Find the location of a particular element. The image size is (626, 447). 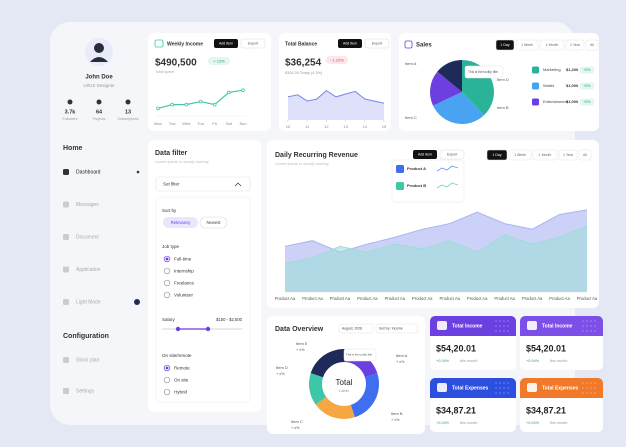

stat-value: 13 is located at coordinates (128, 112).